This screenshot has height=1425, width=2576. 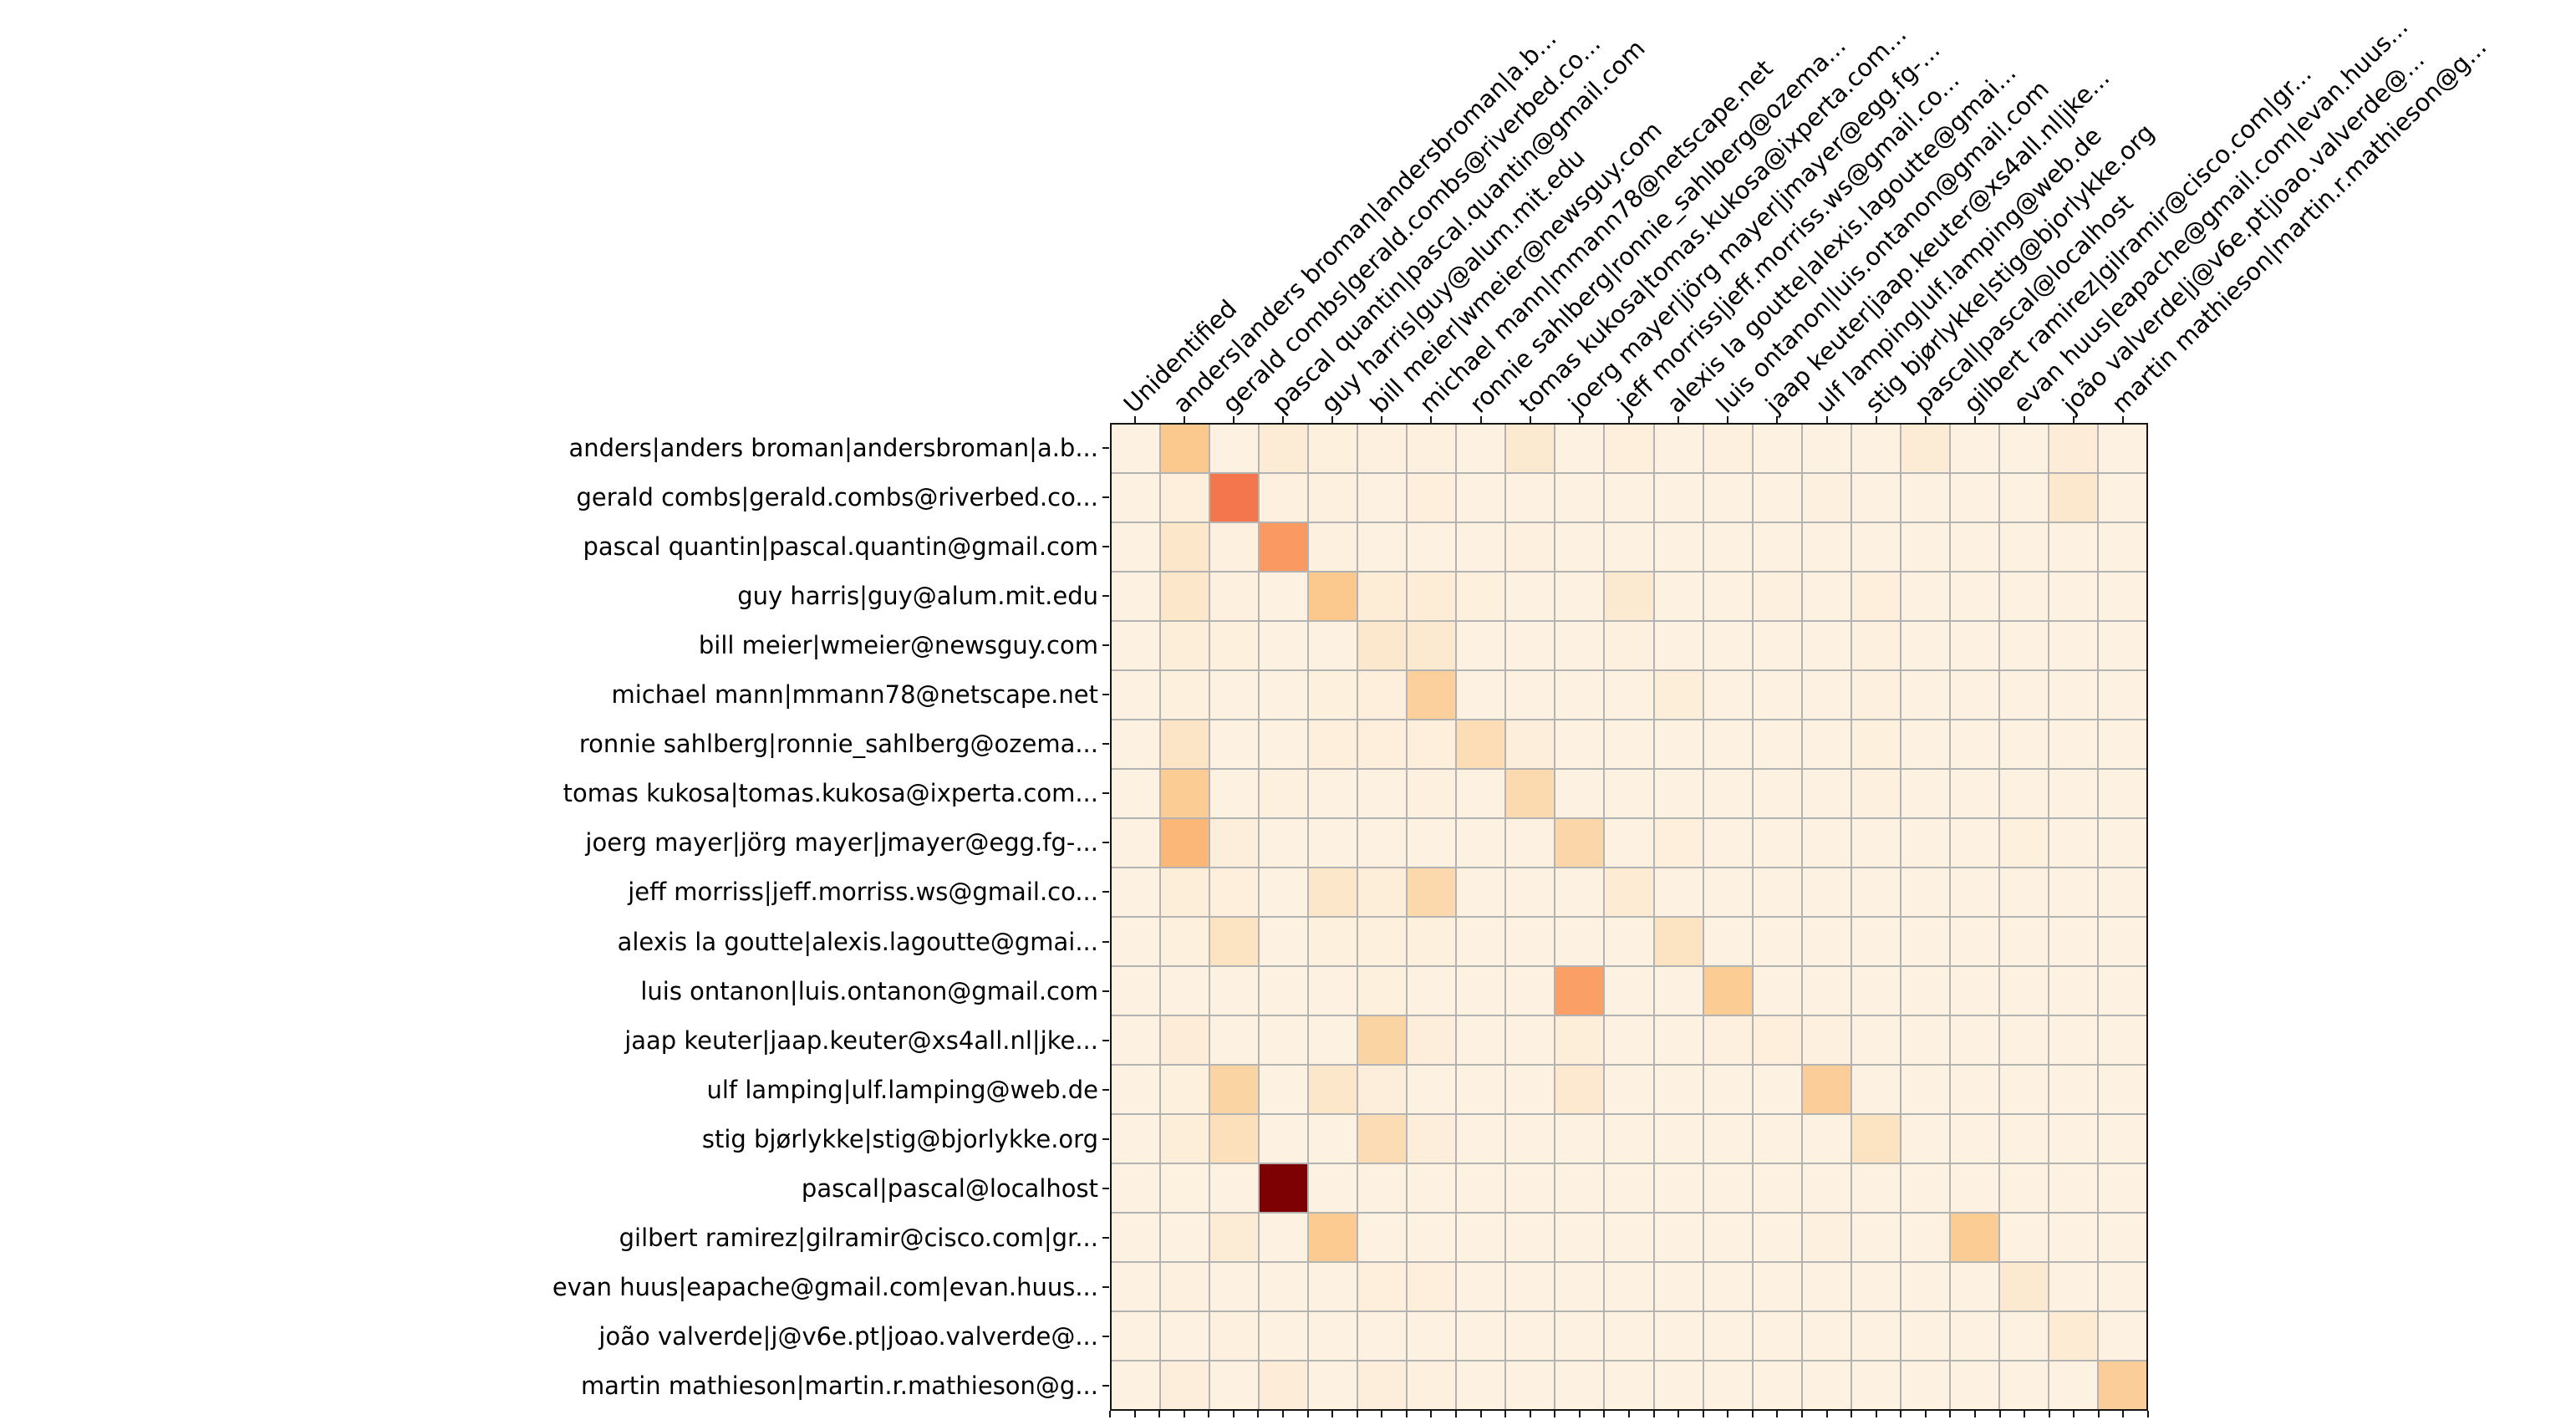 I want to click on row-label: stig bjørlykke|stig@bjorlykke.org, so click(x=899, y=1139).